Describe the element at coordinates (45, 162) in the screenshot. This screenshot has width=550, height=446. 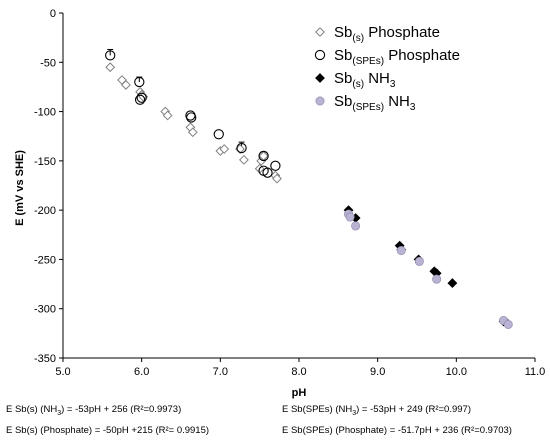
I see `y-tick-label: -150` at that location.